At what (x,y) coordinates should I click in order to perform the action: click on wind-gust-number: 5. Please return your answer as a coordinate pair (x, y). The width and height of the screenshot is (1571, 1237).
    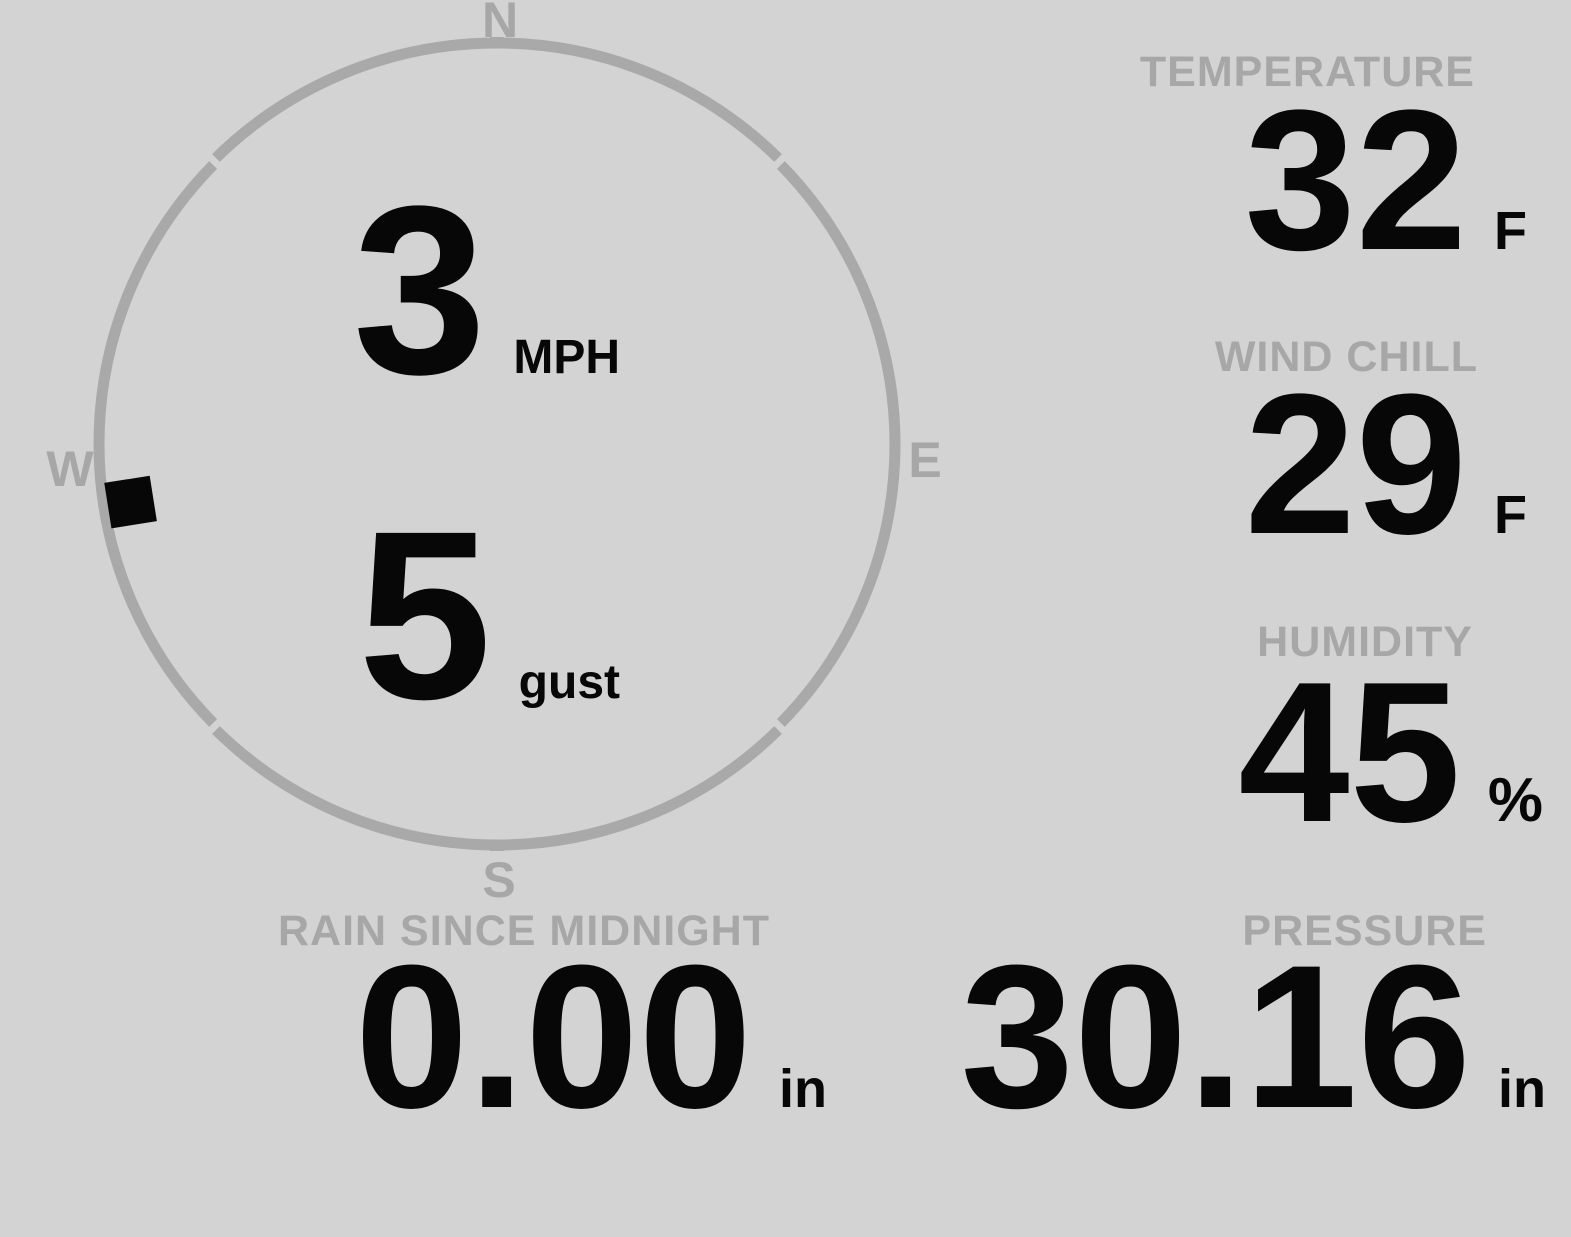
    Looking at the image, I should click on (425, 615).